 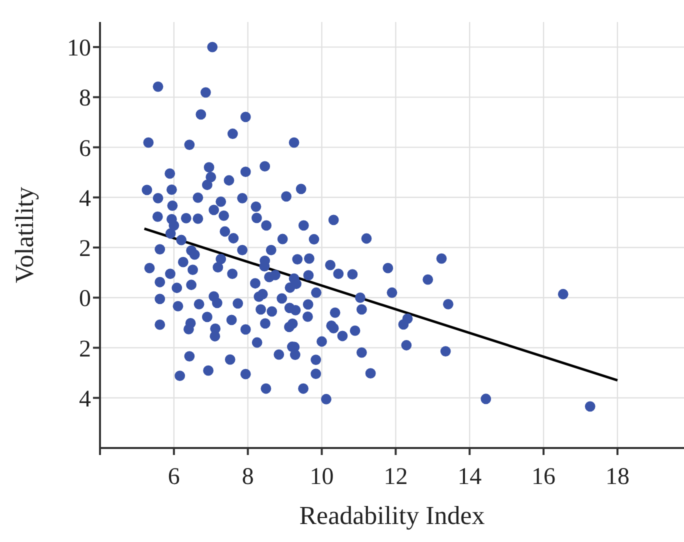 What do you see at coordinates (79, 49) in the screenshot?
I see `y-tick-label: 10` at bounding box center [79, 49].